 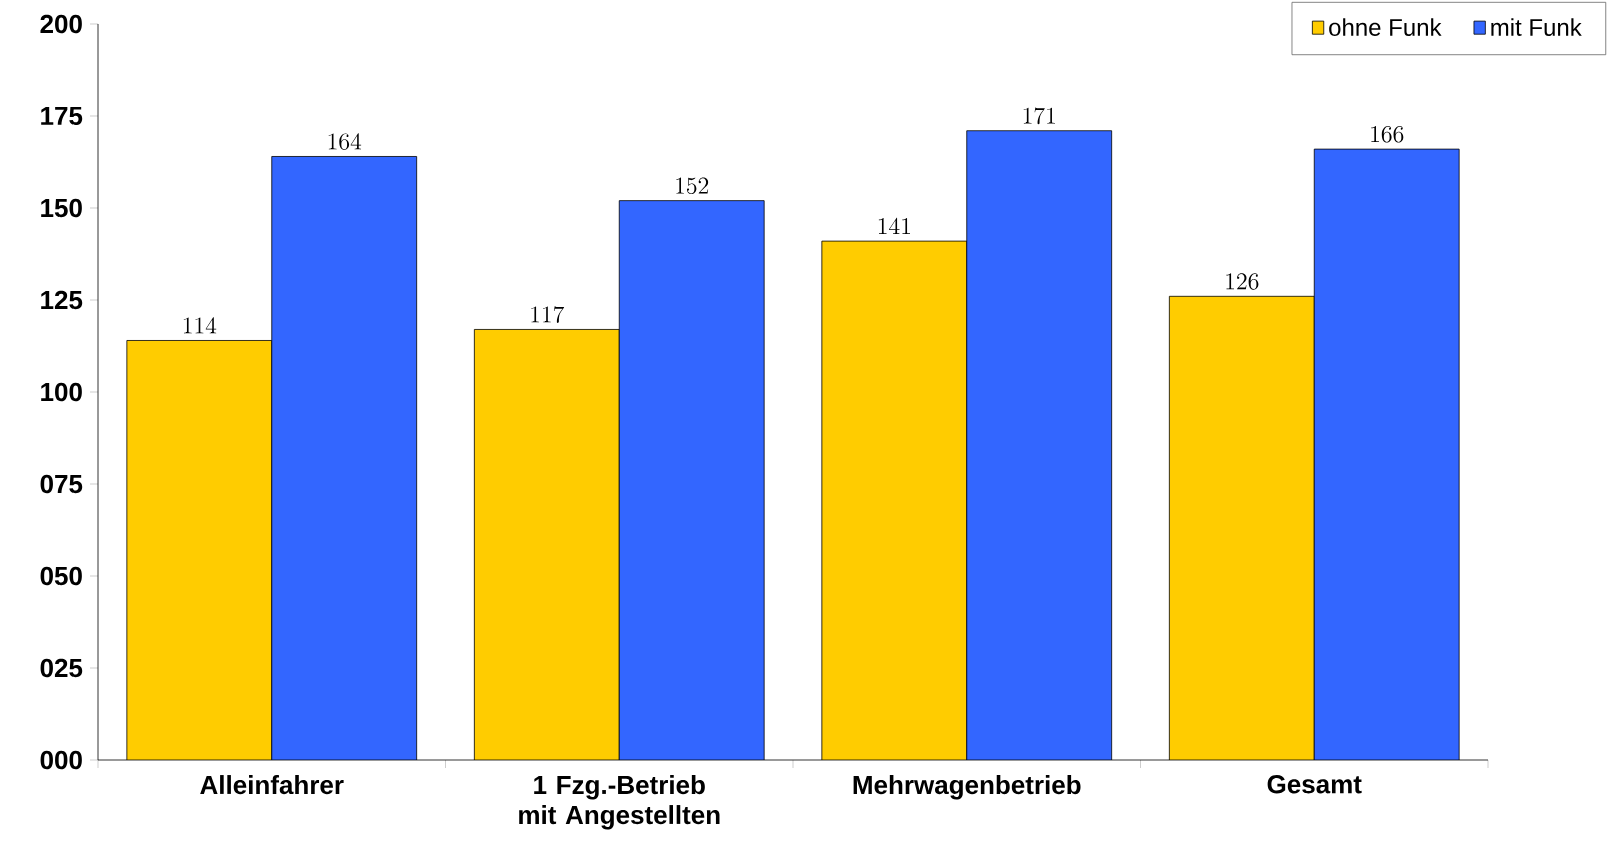 I want to click on y-tick-label: 150, so click(x=61, y=208).